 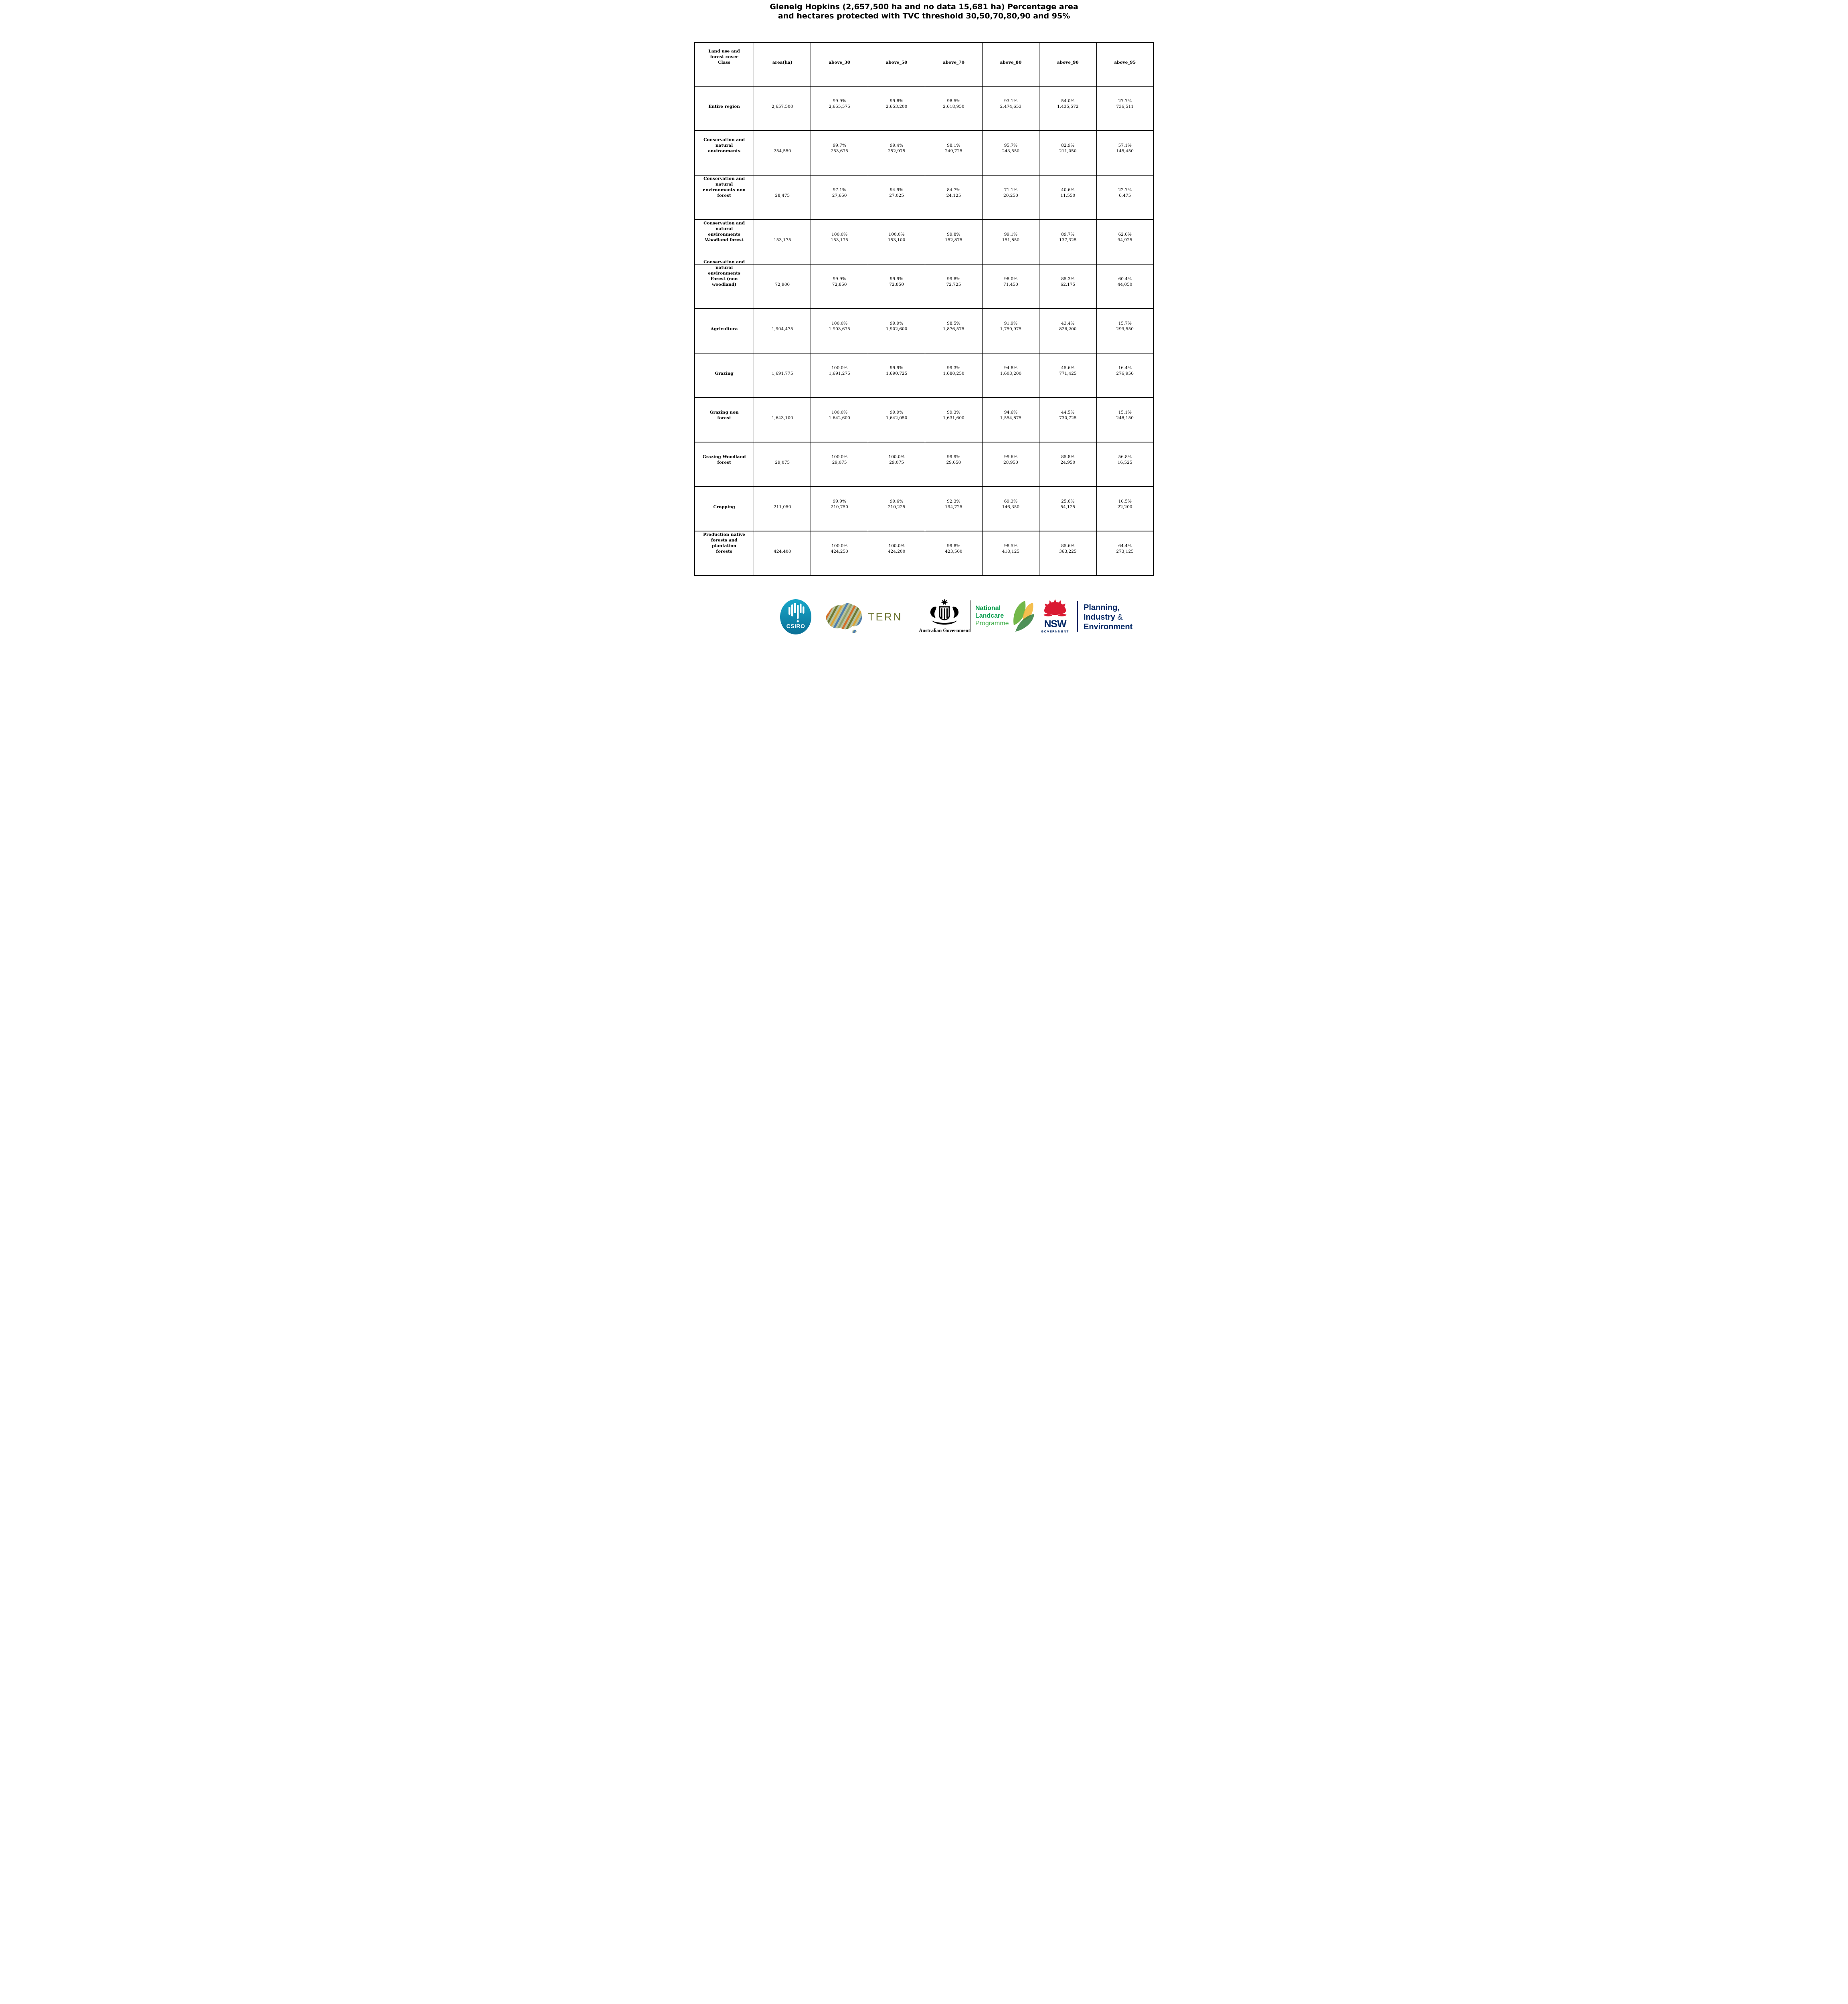 I want to click on column-header-above_90: above_90, so click(x=1067, y=64).